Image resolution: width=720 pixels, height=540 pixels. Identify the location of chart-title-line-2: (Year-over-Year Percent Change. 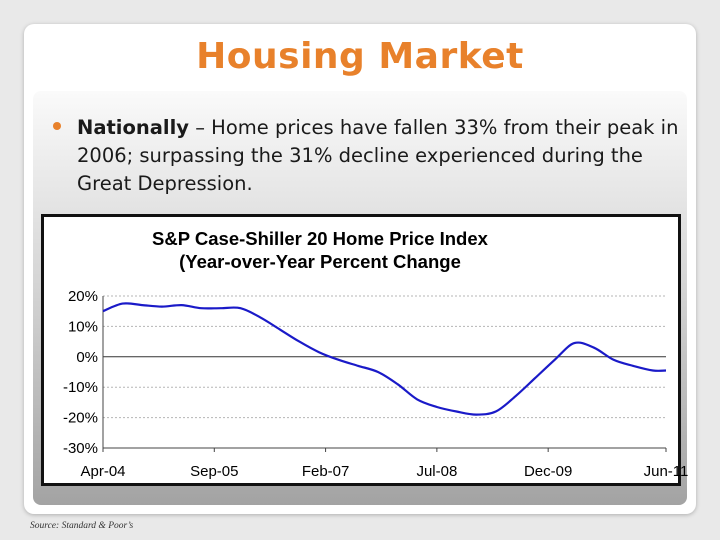
(320, 261).